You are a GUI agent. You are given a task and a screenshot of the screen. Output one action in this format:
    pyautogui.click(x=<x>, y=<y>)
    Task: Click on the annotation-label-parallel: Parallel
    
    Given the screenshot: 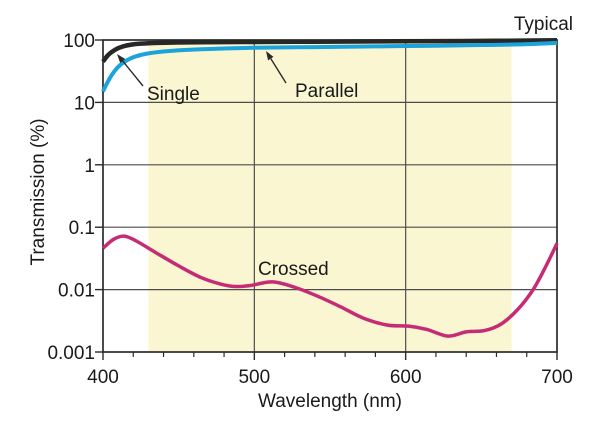 What is the action you would take?
    pyautogui.click(x=326, y=91)
    